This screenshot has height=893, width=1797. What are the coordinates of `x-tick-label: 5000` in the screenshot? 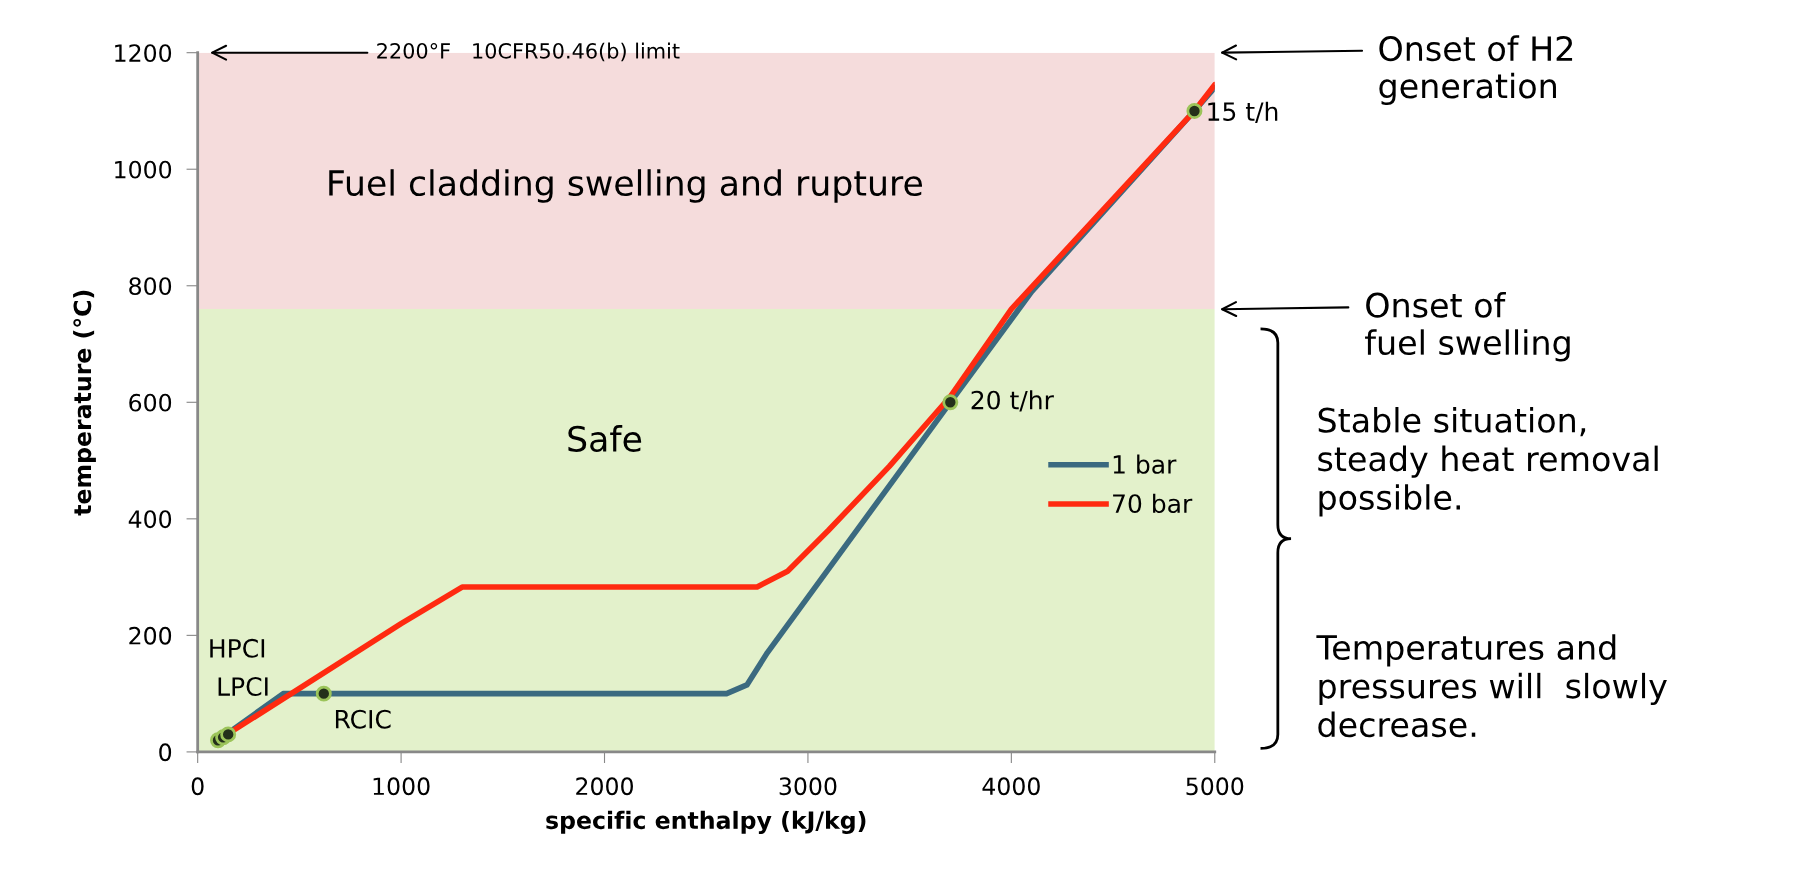 It's located at (1215, 786).